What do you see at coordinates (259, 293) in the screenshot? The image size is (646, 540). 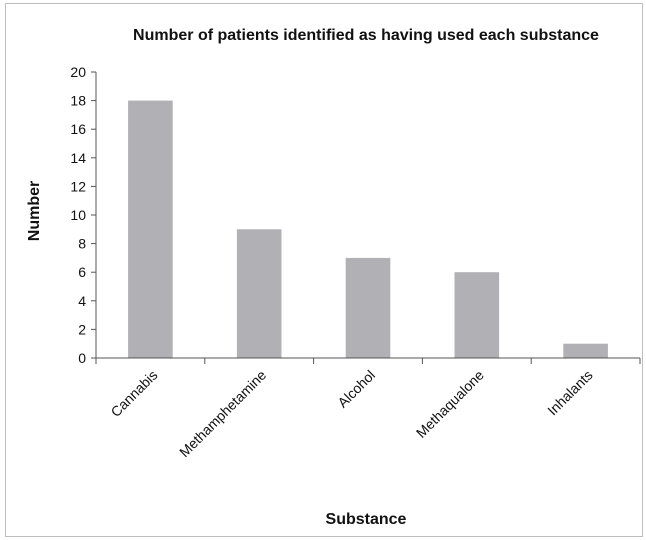 I see `bar-methamphetamine` at bounding box center [259, 293].